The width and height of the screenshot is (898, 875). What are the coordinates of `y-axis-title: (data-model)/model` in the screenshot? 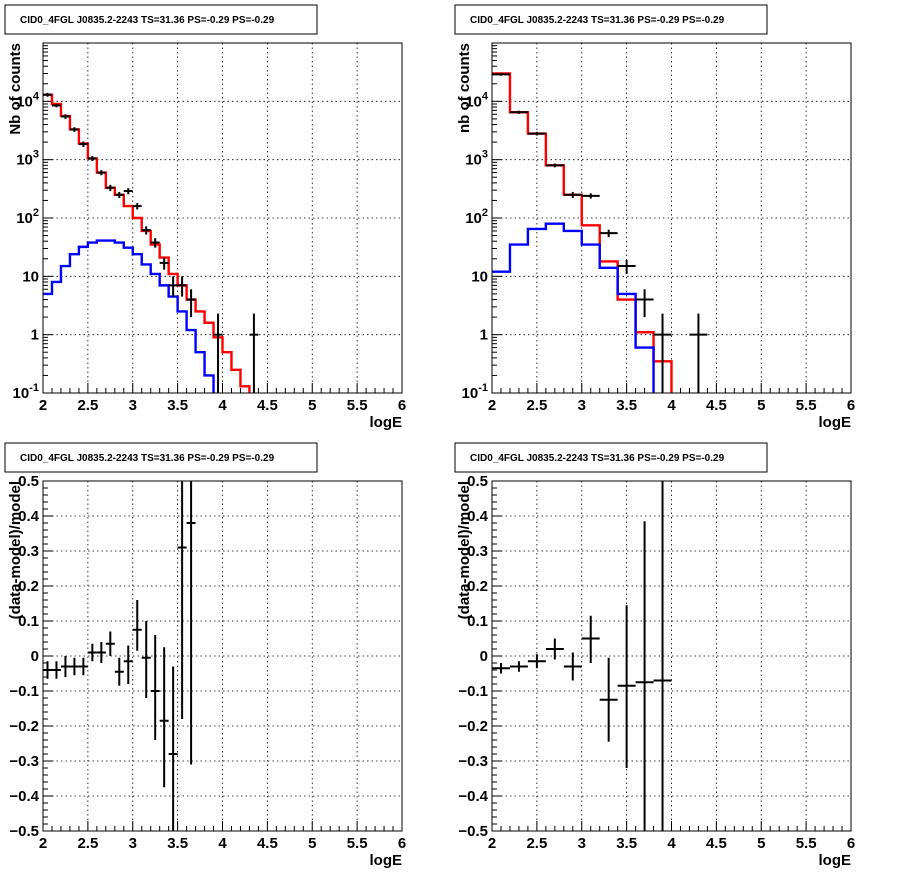 It's located at (464, 550).